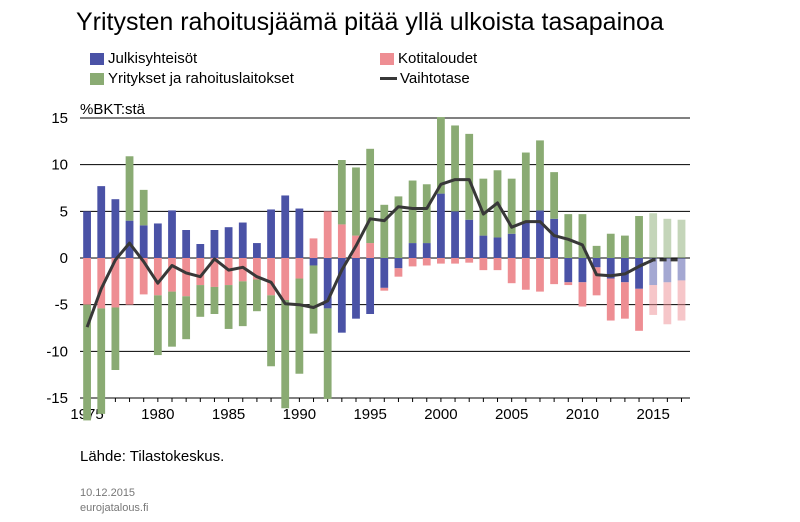 The height and width of the screenshot is (522, 800). What do you see at coordinates (64, 211) in the screenshot?
I see `y-tick-label: 5` at bounding box center [64, 211].